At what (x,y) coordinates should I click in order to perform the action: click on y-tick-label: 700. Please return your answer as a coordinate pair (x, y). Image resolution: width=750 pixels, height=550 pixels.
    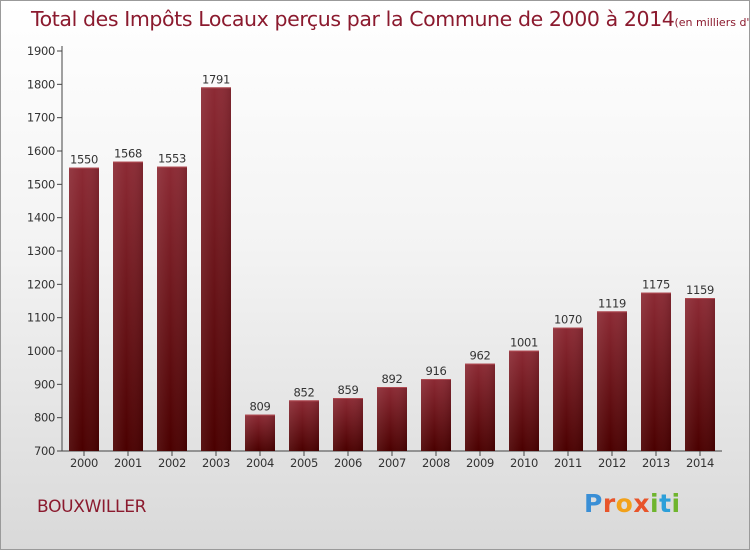
    Looking at the image, I should click on (44, 451).